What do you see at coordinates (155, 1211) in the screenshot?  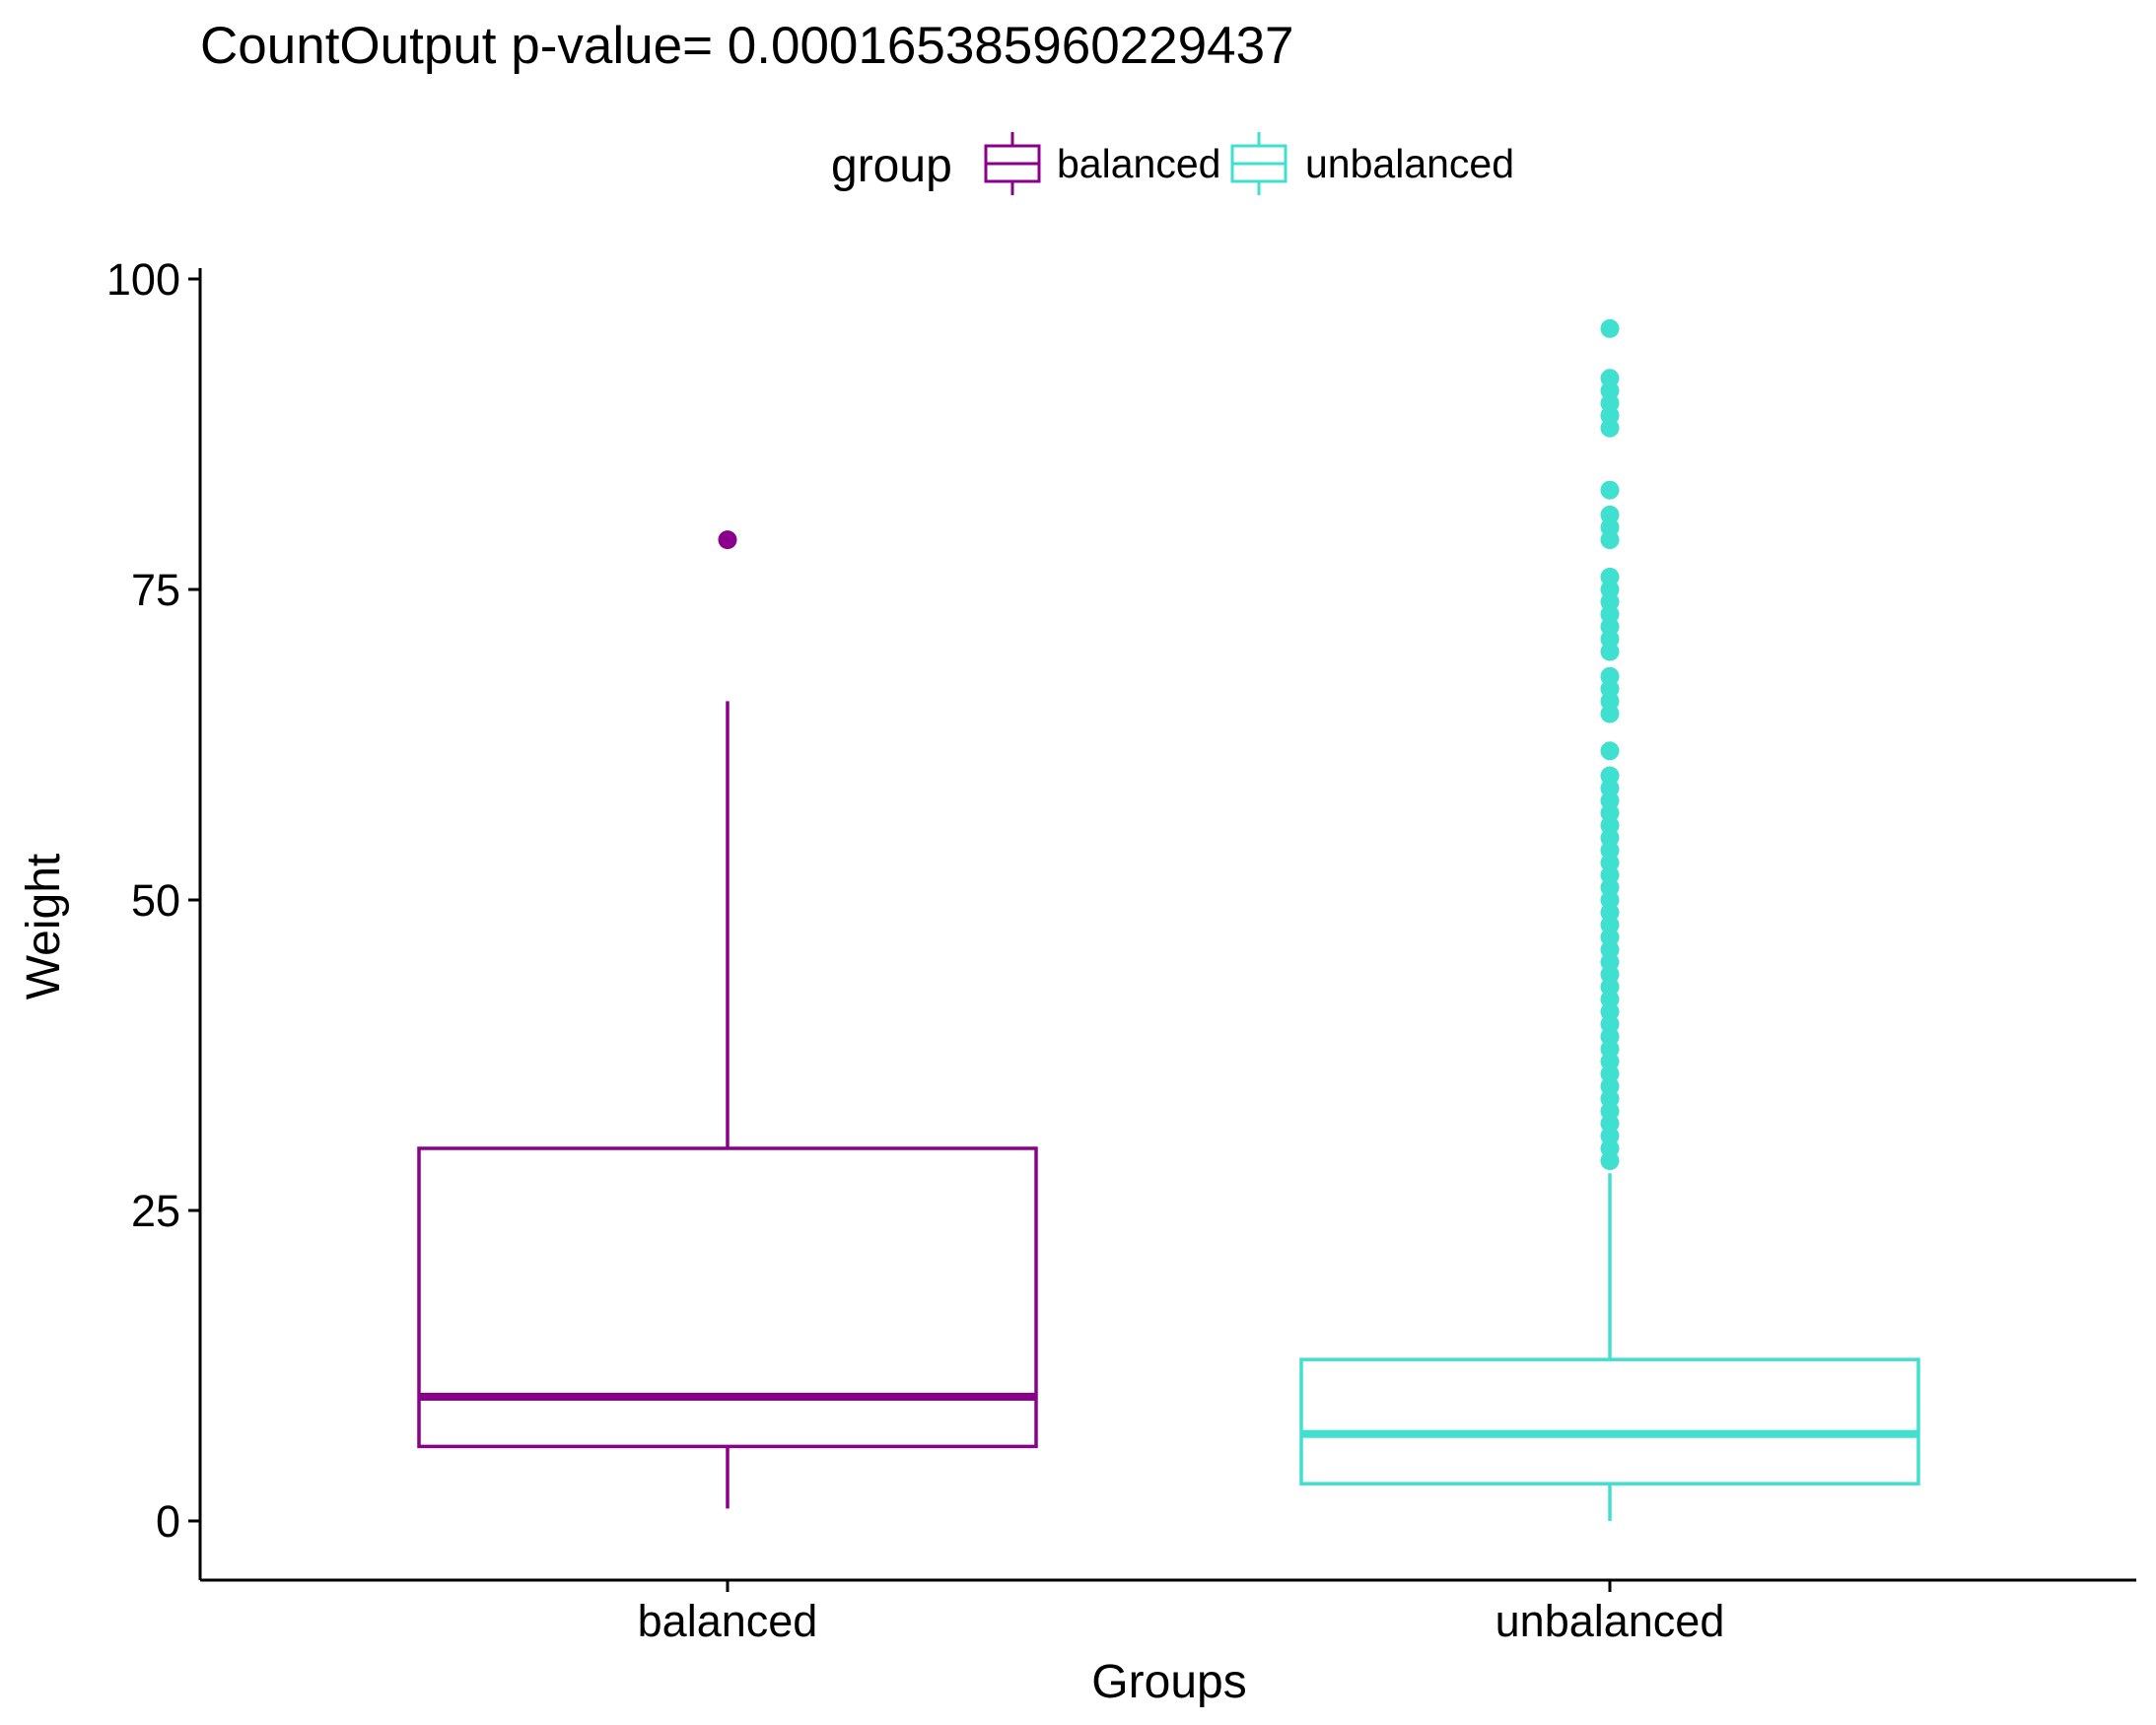 I see `y-tick-label: 25` at bounding box center [155, 1211].